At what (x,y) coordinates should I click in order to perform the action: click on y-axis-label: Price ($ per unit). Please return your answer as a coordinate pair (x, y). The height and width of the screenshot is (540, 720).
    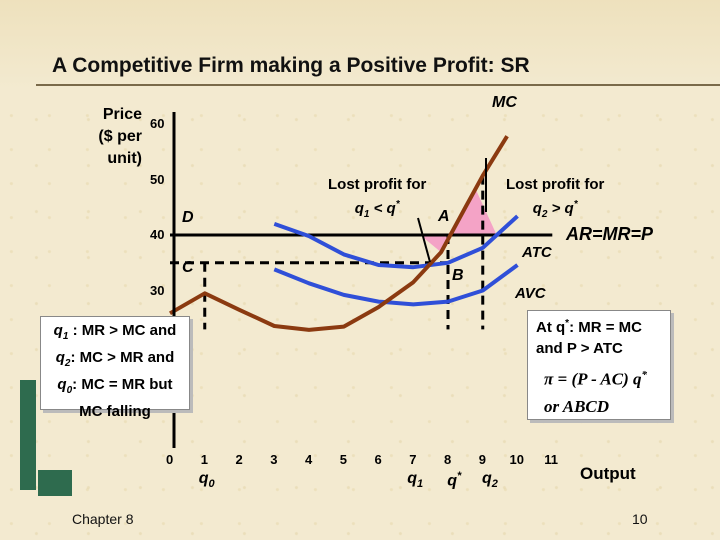
    Looking at the image, I should click on (120, 137).